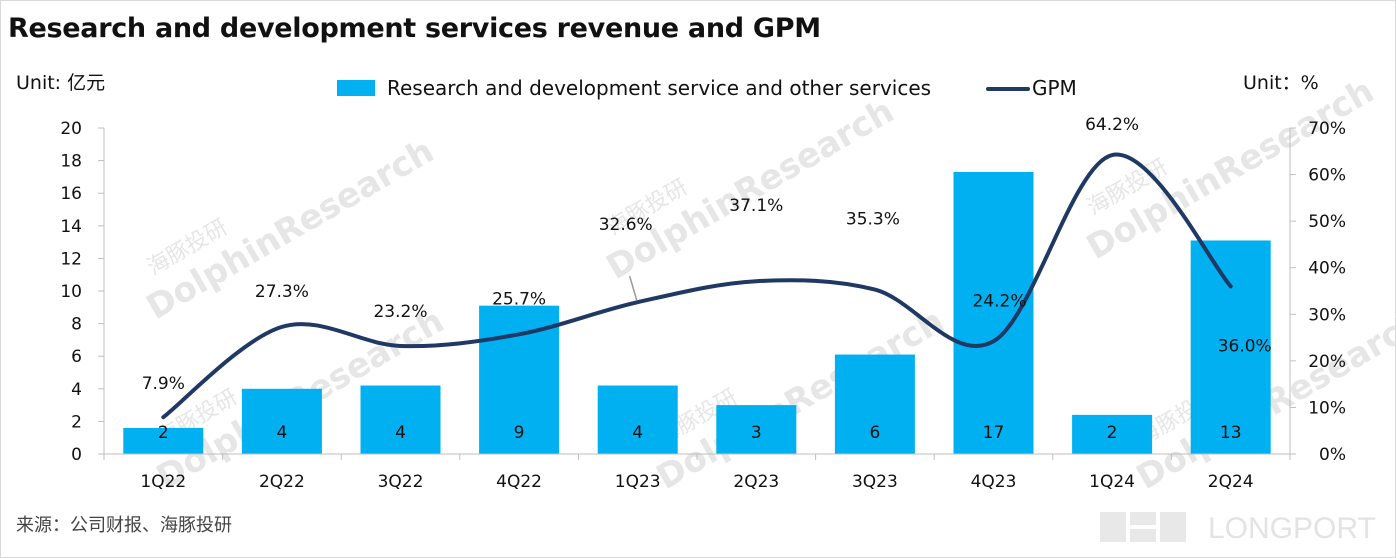 This screenshot has height=558, width=1396. I want to click on right-axis-unit: Unit：%, so click(1281, 83).